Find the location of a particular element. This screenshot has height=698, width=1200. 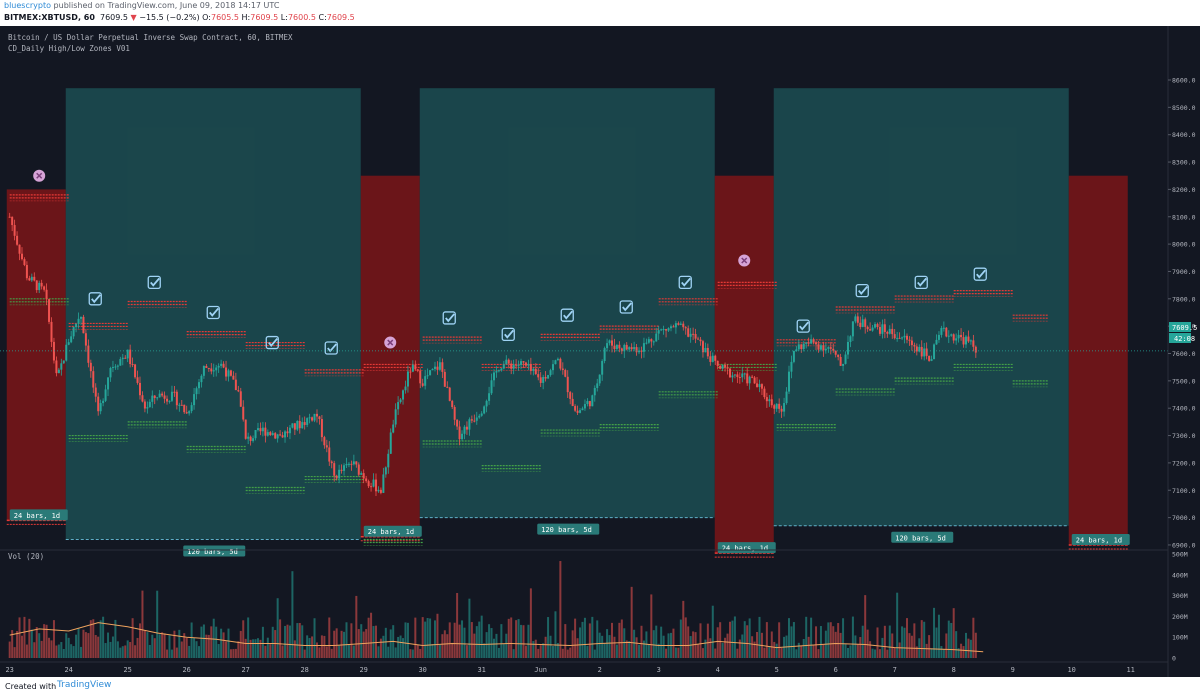

y-tick-label: 7400.0 is located at coordinates (1184, 409).